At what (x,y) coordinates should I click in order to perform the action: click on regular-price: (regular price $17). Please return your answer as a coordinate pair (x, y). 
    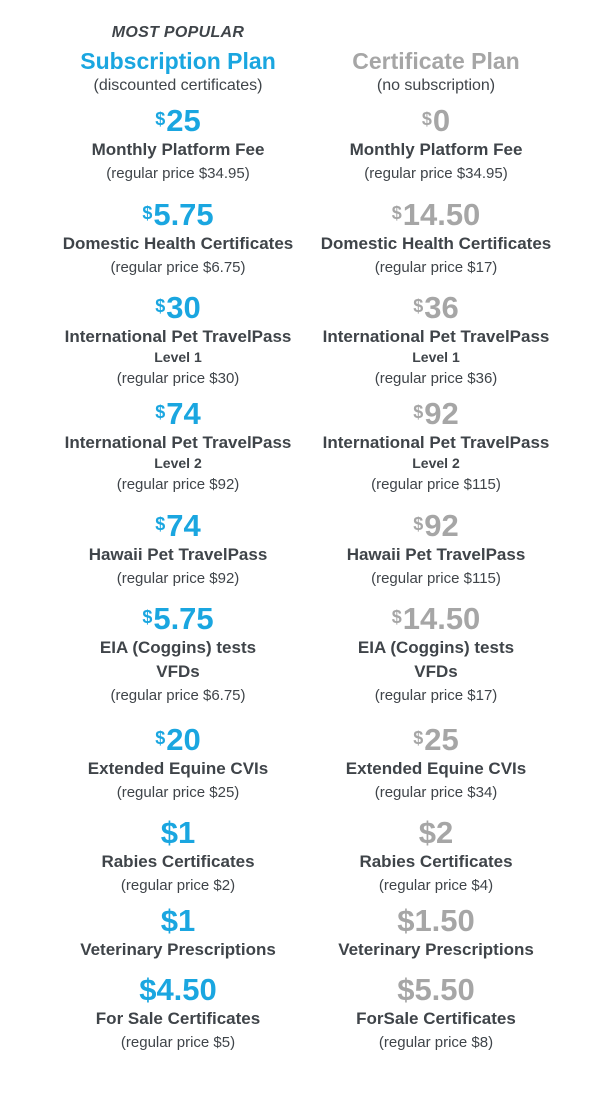
    Looking at the image, I should click on (436, 695).